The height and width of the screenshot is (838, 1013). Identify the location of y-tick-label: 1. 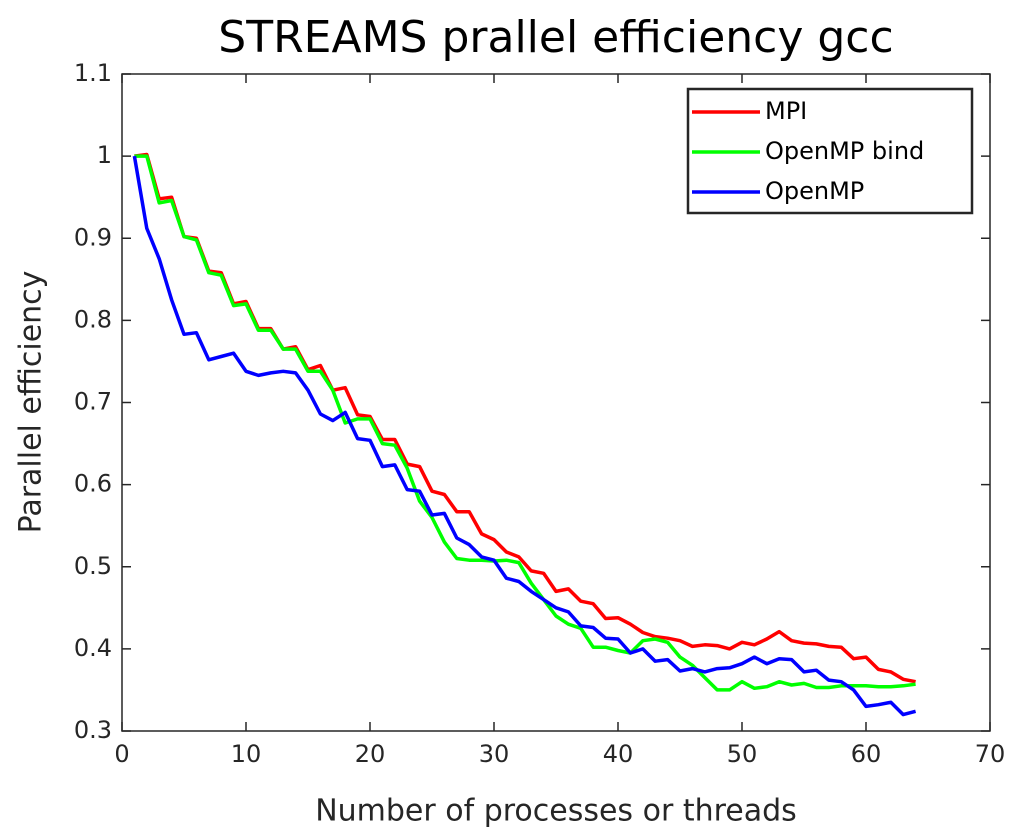
(104, 155).